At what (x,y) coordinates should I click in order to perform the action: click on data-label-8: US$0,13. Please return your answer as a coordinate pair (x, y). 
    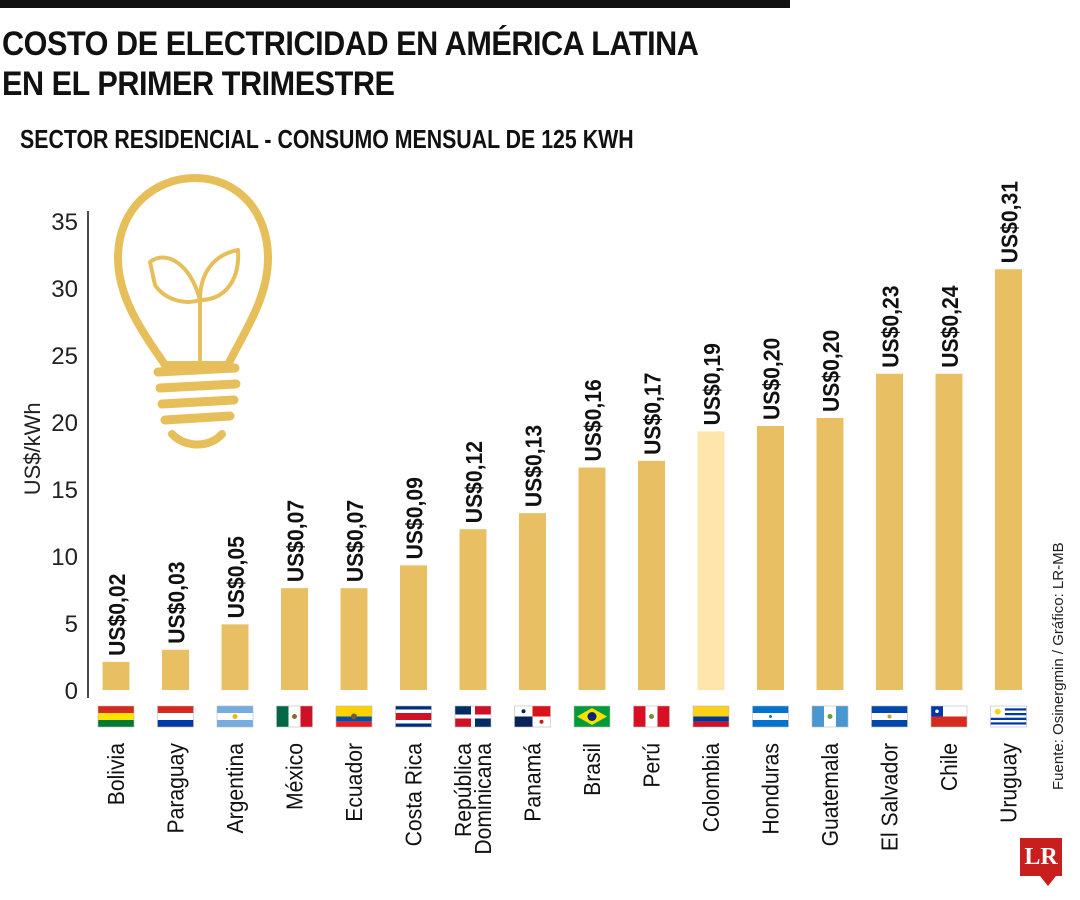
    Looking at the image, I should click on (534, 466).